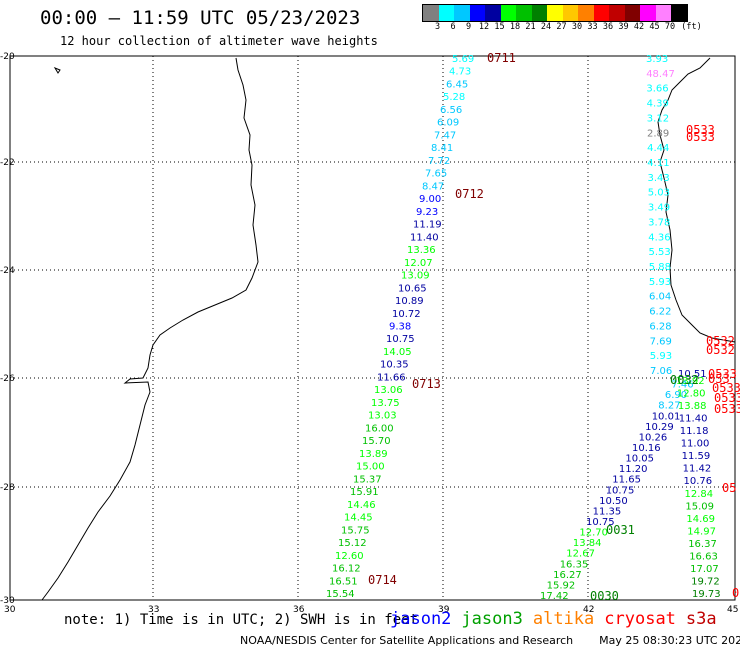 Image resolution: width=740 pixels, height=650 pixels. What do you see at coordinates (574, 564) in the screenshot?
I see `wave-height-label: 16.35` at bounding box center [574, 564].